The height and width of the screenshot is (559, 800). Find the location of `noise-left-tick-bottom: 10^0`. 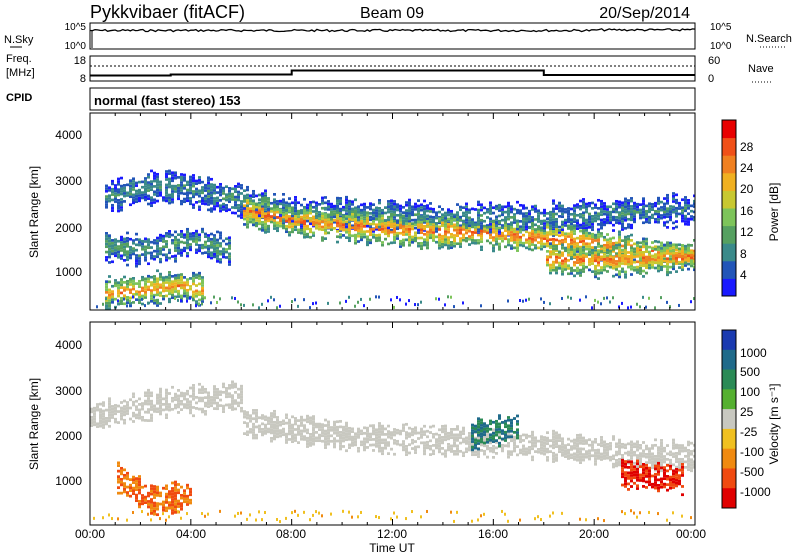

noise-left-tick-bottom: 10^0 is located at coordinates (76, 46).